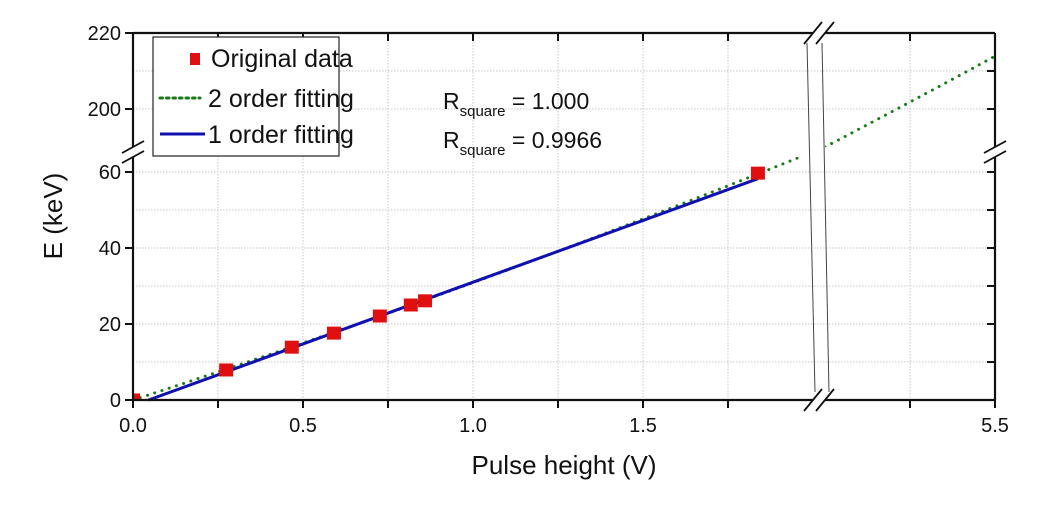  Describe the element at coordinates (281, 99) in the screenshot. I see `legend-label-2-order: 2 order fitting` at that location.